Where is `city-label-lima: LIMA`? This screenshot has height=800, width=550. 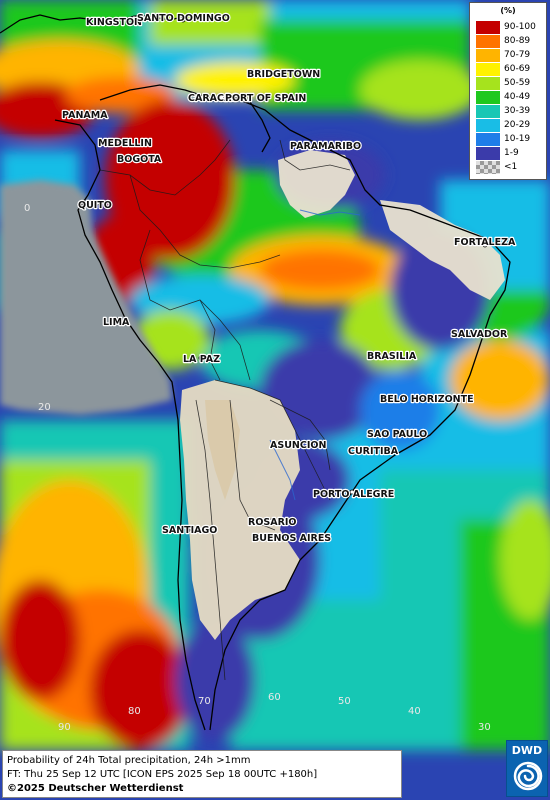 city-label-lima: LIMA is located at coordinates (116, 322).